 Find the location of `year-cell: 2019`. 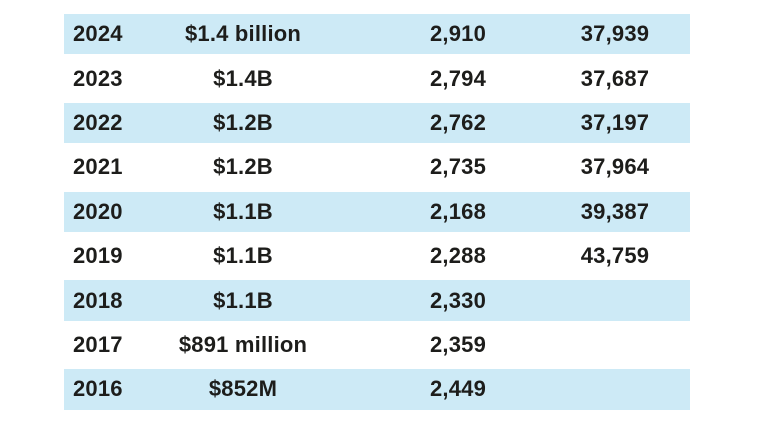

year-cell: 2019 is located at coordinates (98, 256).